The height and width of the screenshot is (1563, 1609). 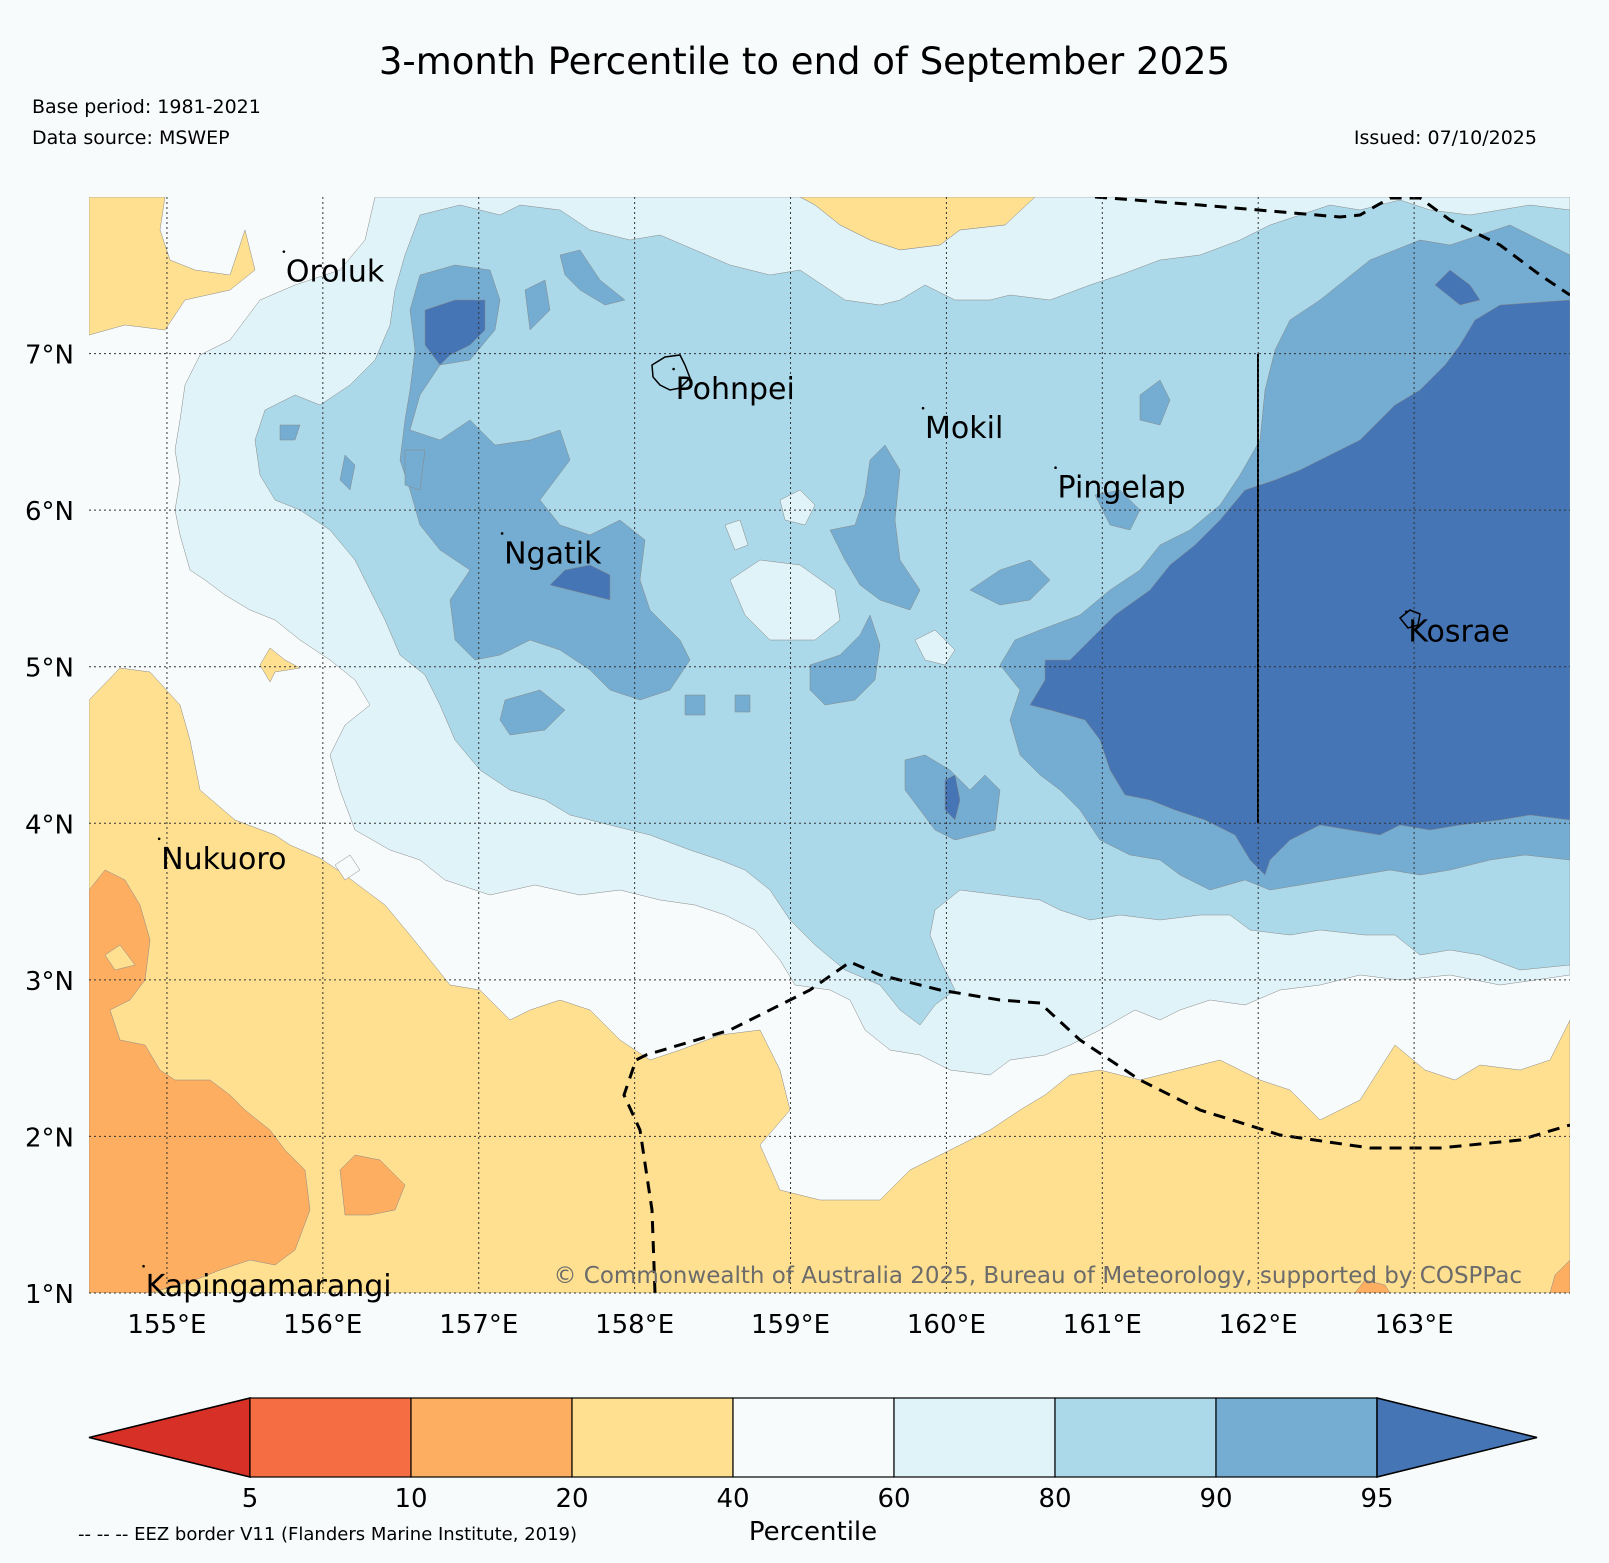 I want to click on eez-border-north, so click(x=1332, y=247).